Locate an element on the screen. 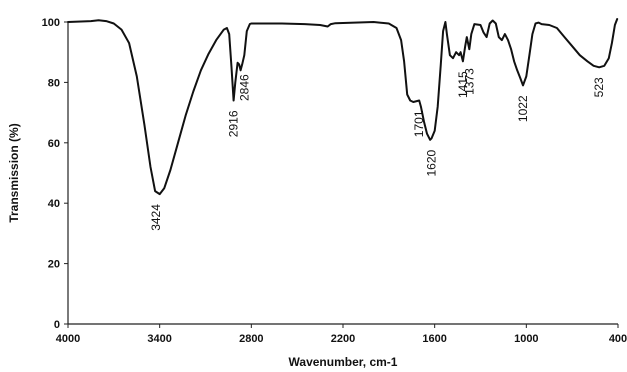 The image size is (627, 372). y-tick-label: 40 is located at coordinates (54, 204).